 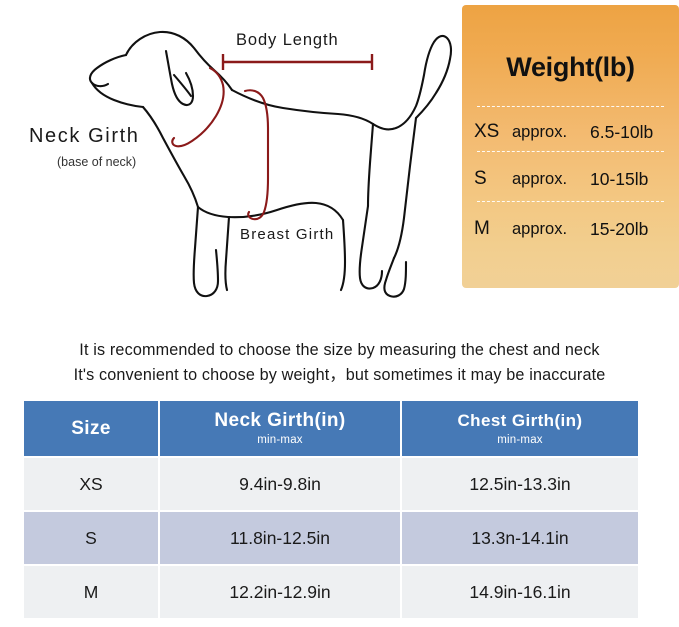 What do you see at coordinates (256, 155) in the screenshot?
I see `breast-girth-measure-line` at bounding box center [256, 155].